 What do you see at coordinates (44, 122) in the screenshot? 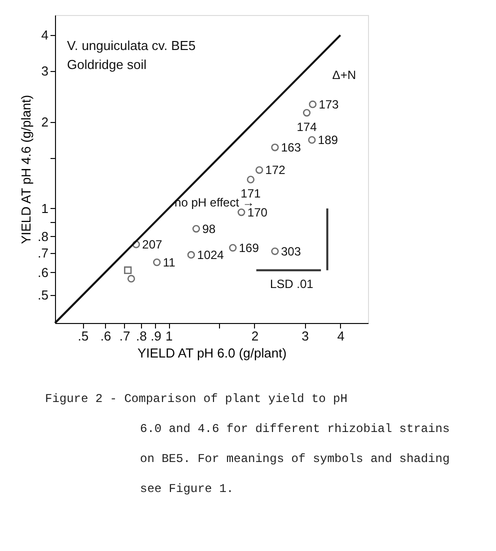
I see `y-tick-label: 2` at bounding box center [44, 122].